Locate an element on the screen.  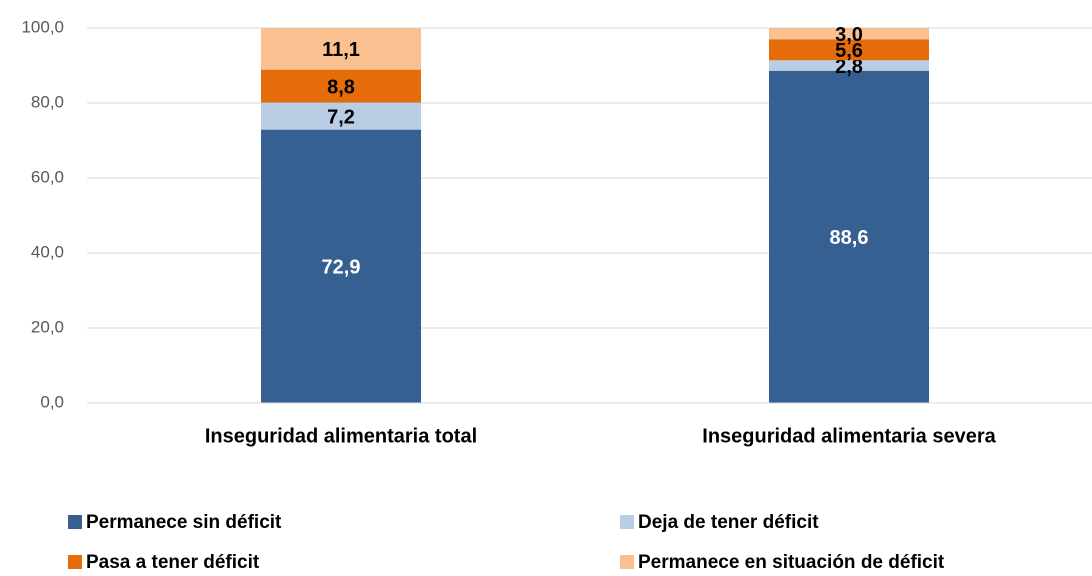
x-tick-label: Inseguridad alimentaria total is located at coordinates (341, 436).